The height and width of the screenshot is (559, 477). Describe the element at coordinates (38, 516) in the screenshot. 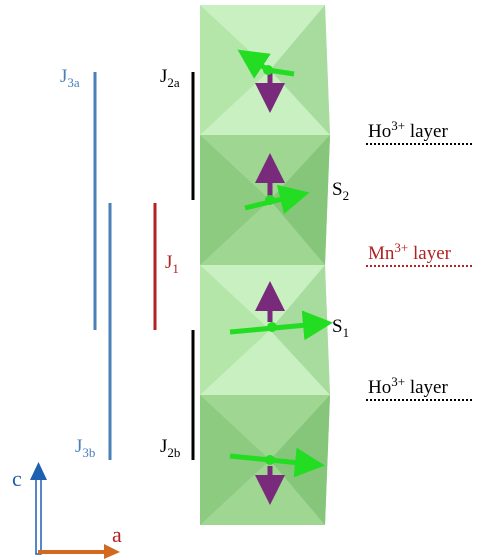

I see `c-axis` at that location.